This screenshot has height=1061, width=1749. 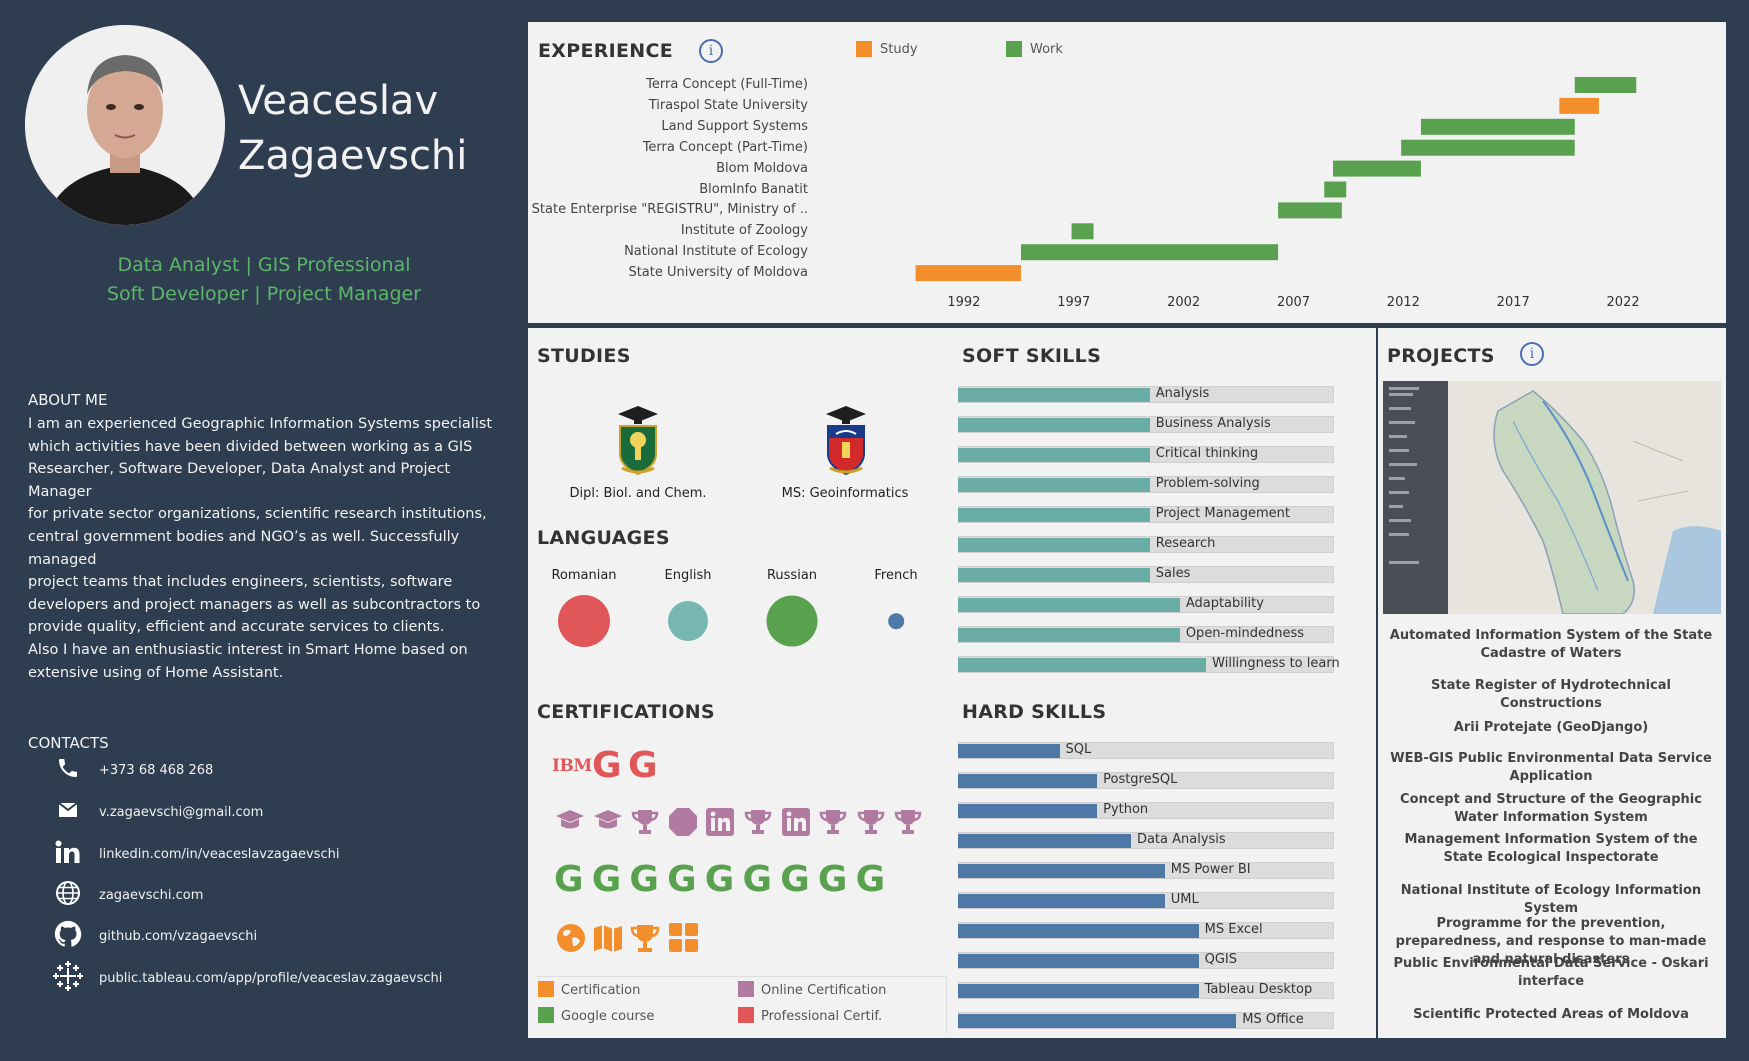 I want to click on contact-linkedin: linkedin.com/in/veaceslavzagaevschi, so click(x=194, y=852).